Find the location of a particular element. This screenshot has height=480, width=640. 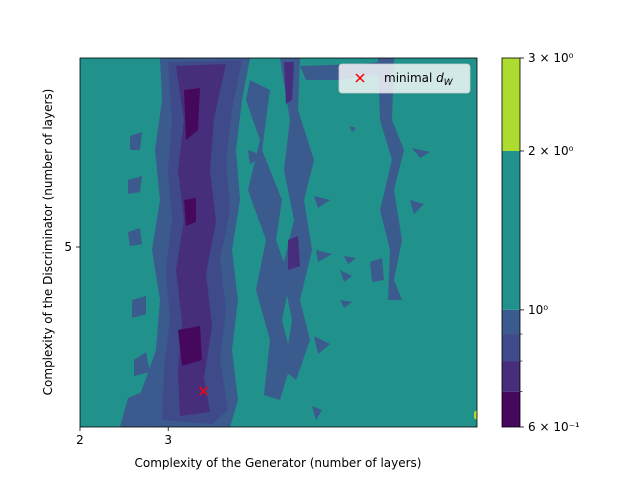

legend-box is located at coordinates (404, 78).